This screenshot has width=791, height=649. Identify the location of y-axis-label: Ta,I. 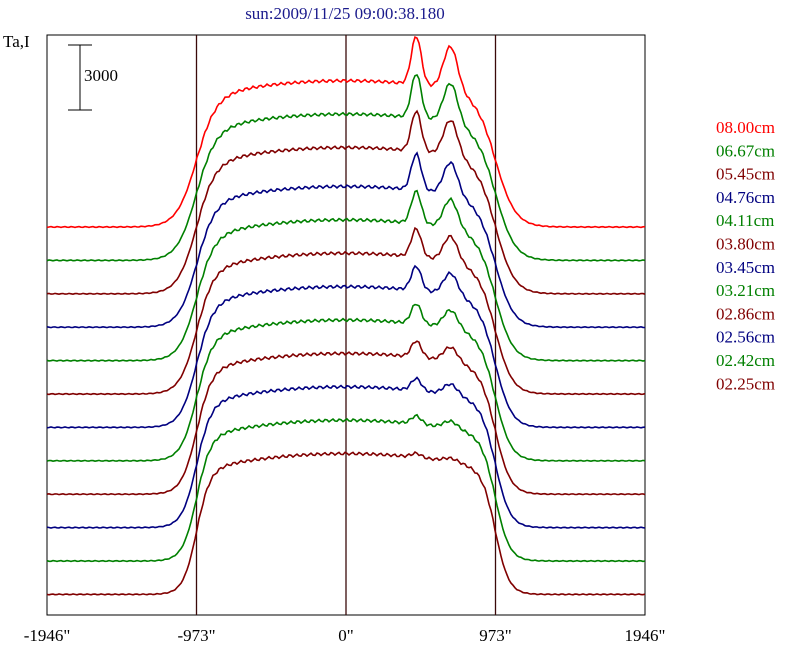
(16, 41).